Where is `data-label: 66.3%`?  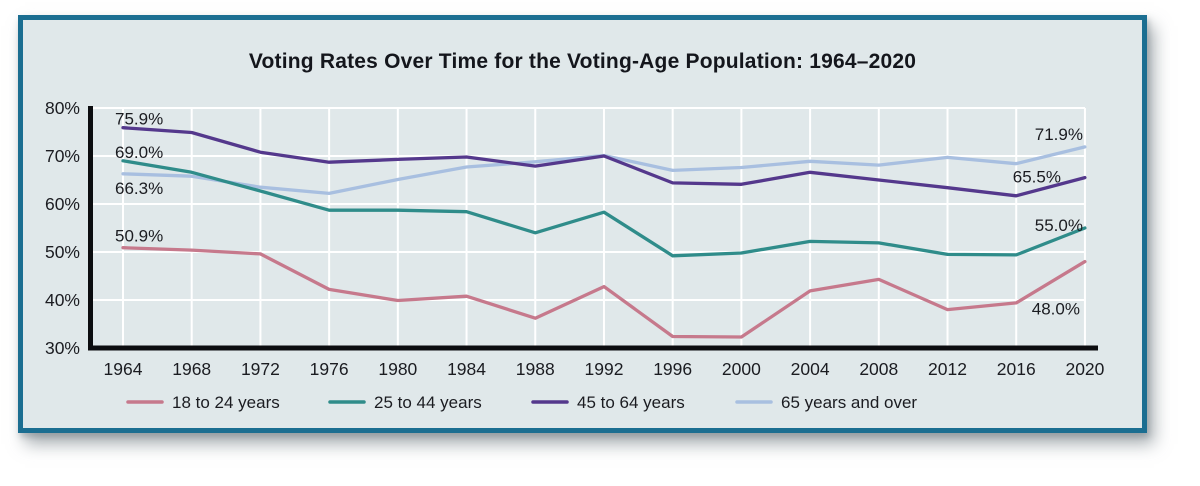
data-label: 66.3% is located at coordinates (139, 188).